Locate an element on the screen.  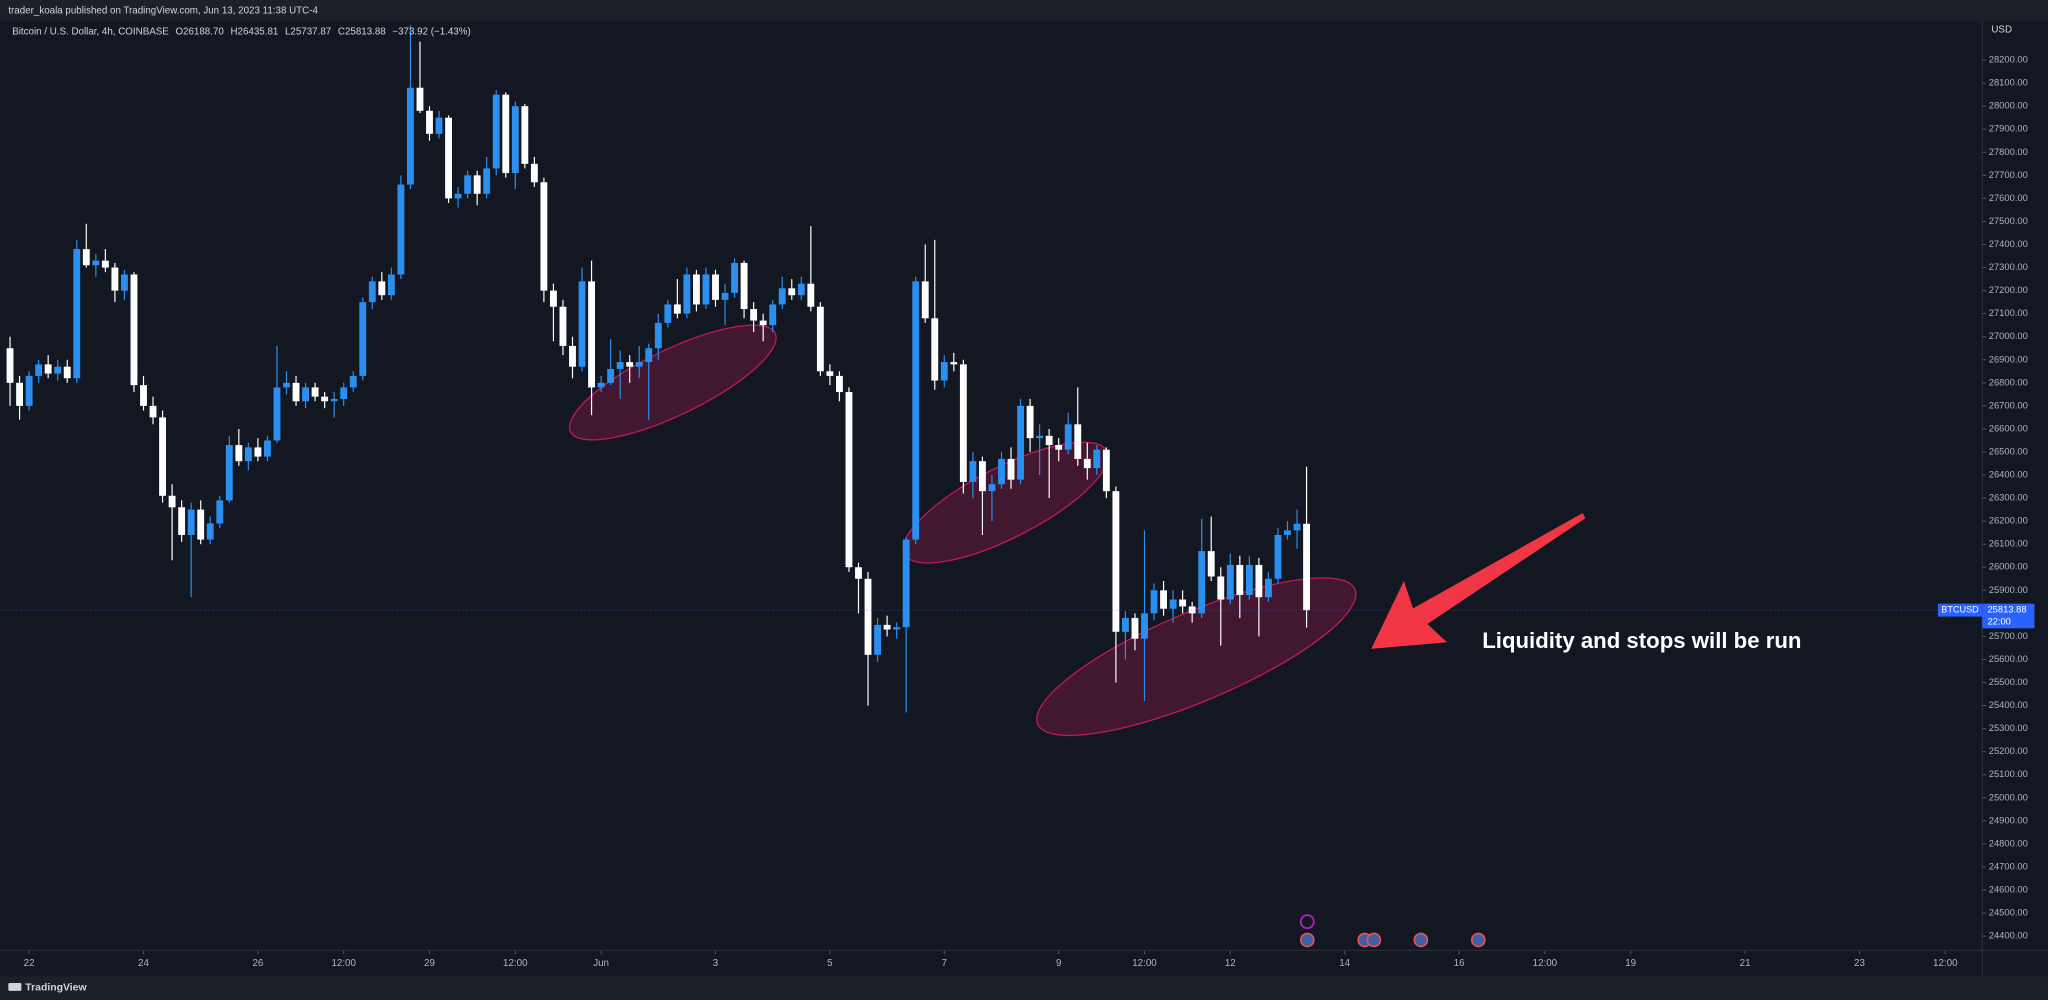
x-tick-label: 12:00 is located at coordinates (1144, 963).